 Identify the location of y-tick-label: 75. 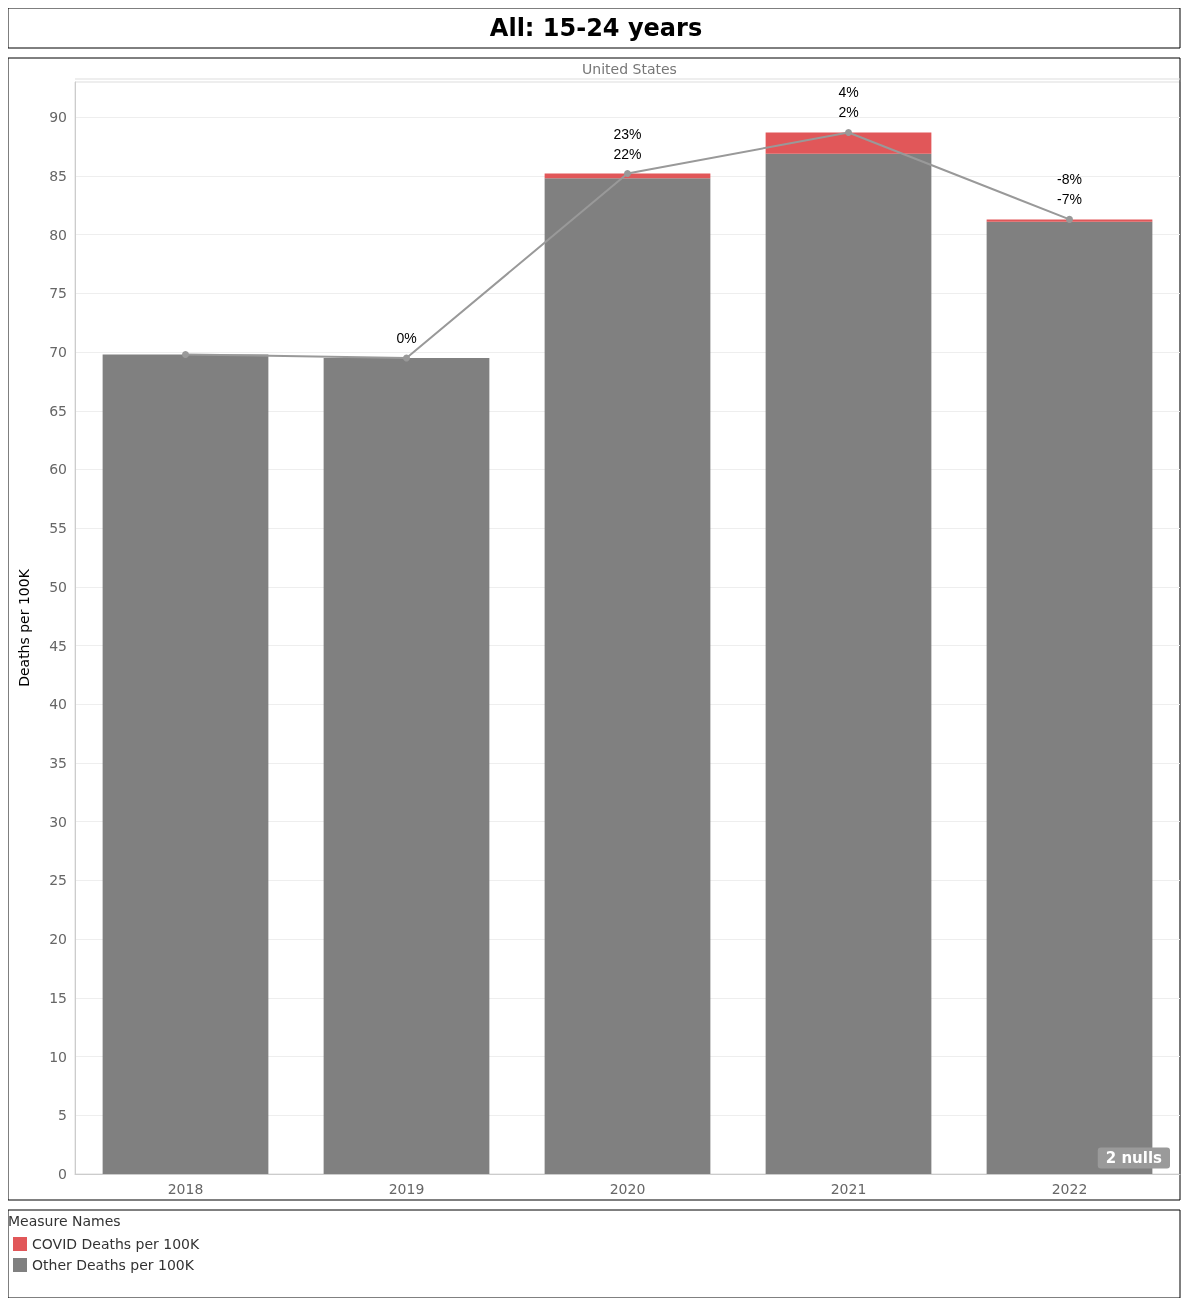
(58, 293).